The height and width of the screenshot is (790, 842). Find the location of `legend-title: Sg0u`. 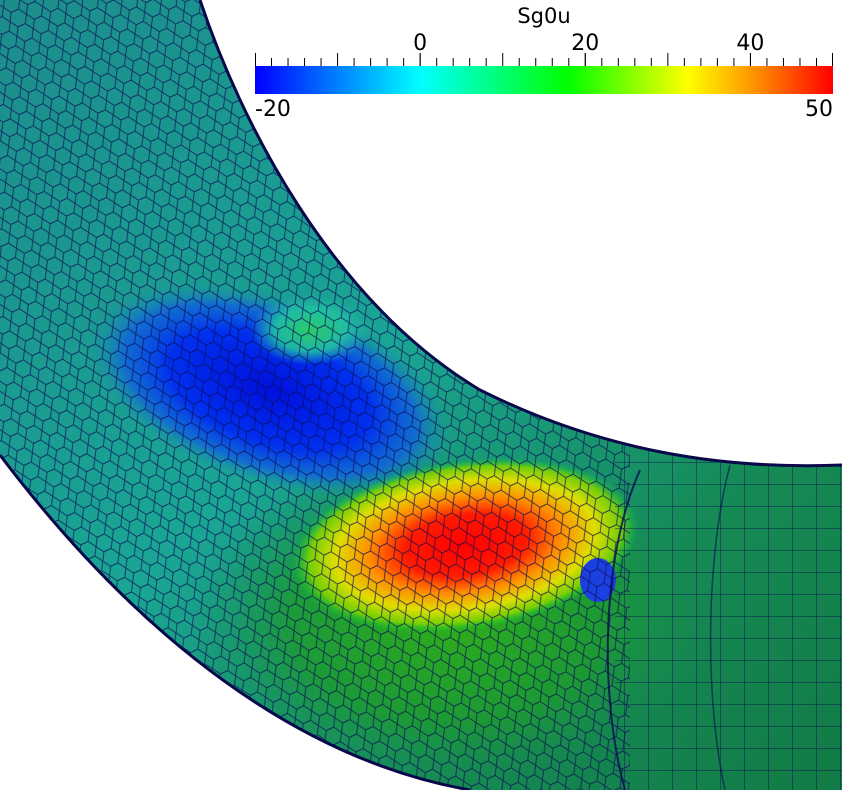

legend-title: Sg0u is located at coordinates (544, 16).